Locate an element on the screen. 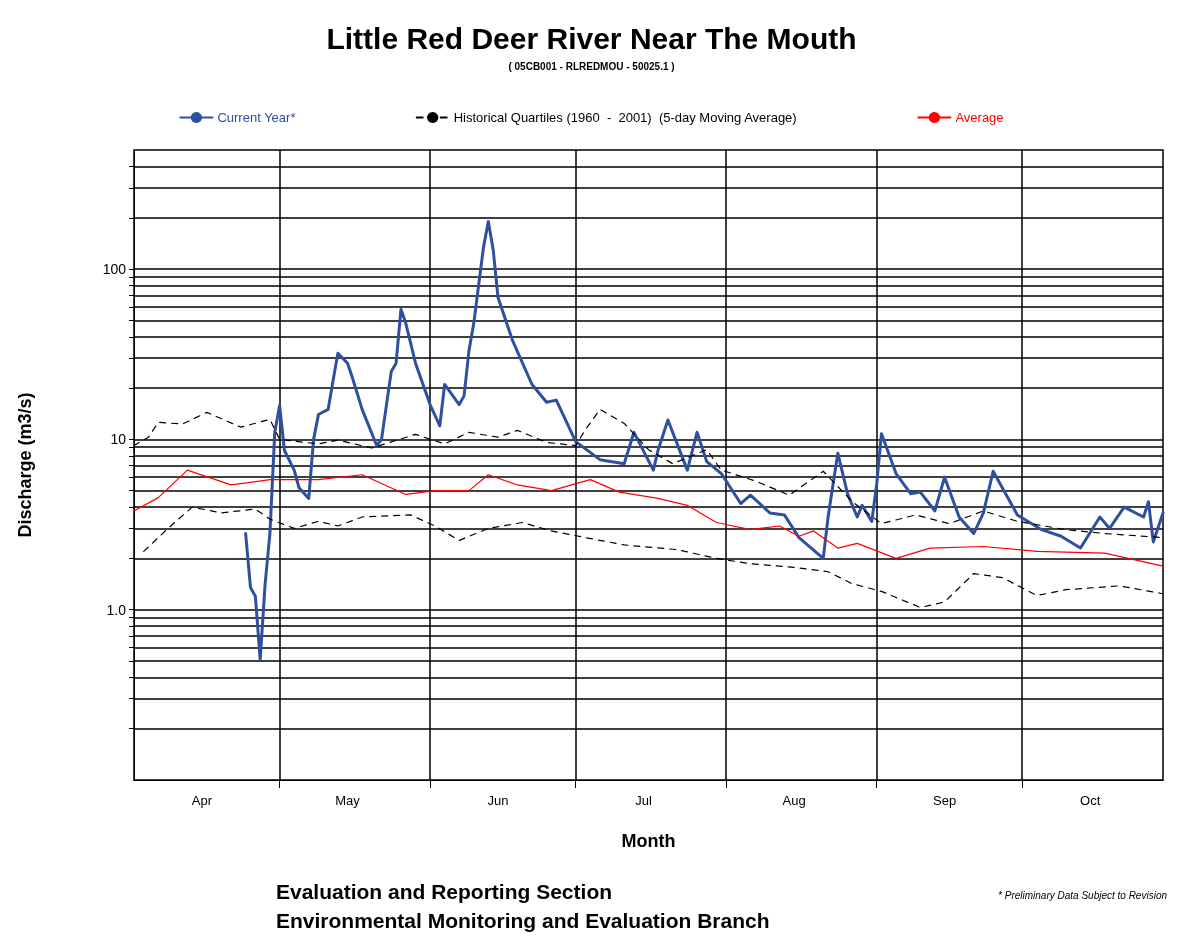 This screenshot has height=940, width=1183. x-tick-label: Oct is located at coordinates (1090, 800).